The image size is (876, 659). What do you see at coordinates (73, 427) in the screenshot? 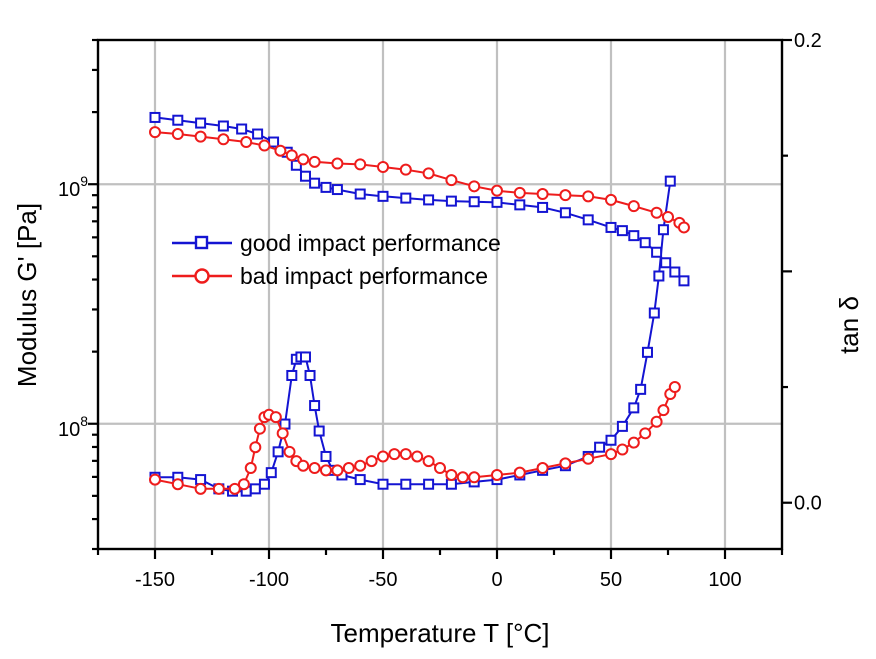
I see `y-tick-label: 10⁸` at bounding box center [73, 427].